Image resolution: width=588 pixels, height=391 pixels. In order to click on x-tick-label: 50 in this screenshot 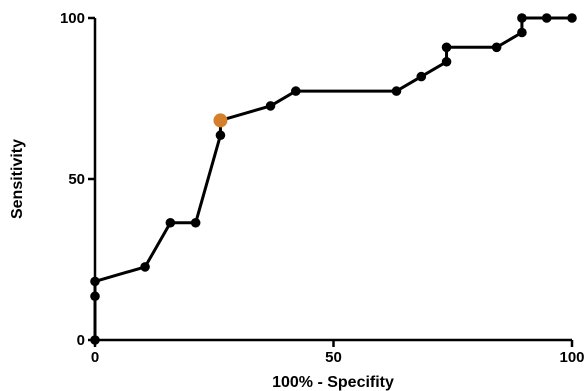, I will do `click(333, 357)`.